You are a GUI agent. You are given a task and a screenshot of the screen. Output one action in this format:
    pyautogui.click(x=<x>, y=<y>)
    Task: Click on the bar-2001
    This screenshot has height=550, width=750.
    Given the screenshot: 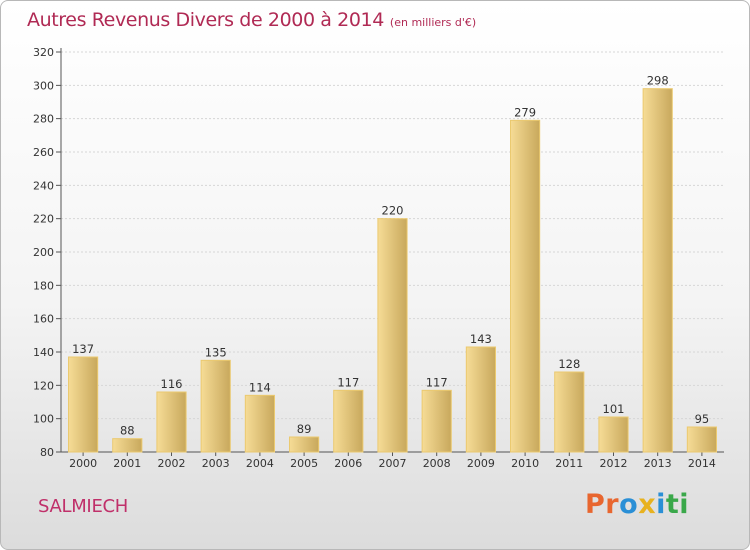 What is the action you would take?
    pyautogui.click(x=127, y=445)
    